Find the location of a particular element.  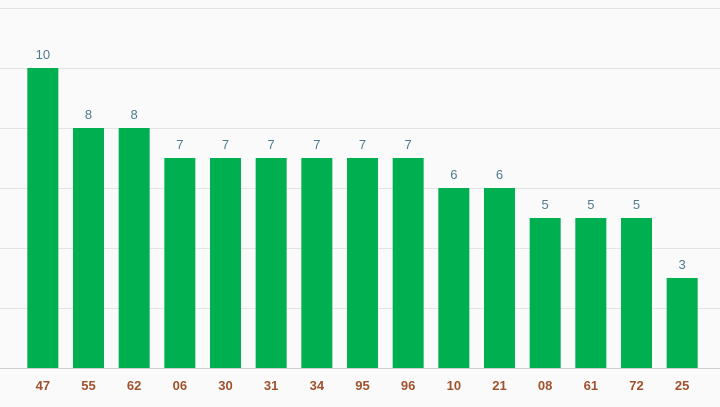

category-label-47: 47 is located at coordinates (43, 385).